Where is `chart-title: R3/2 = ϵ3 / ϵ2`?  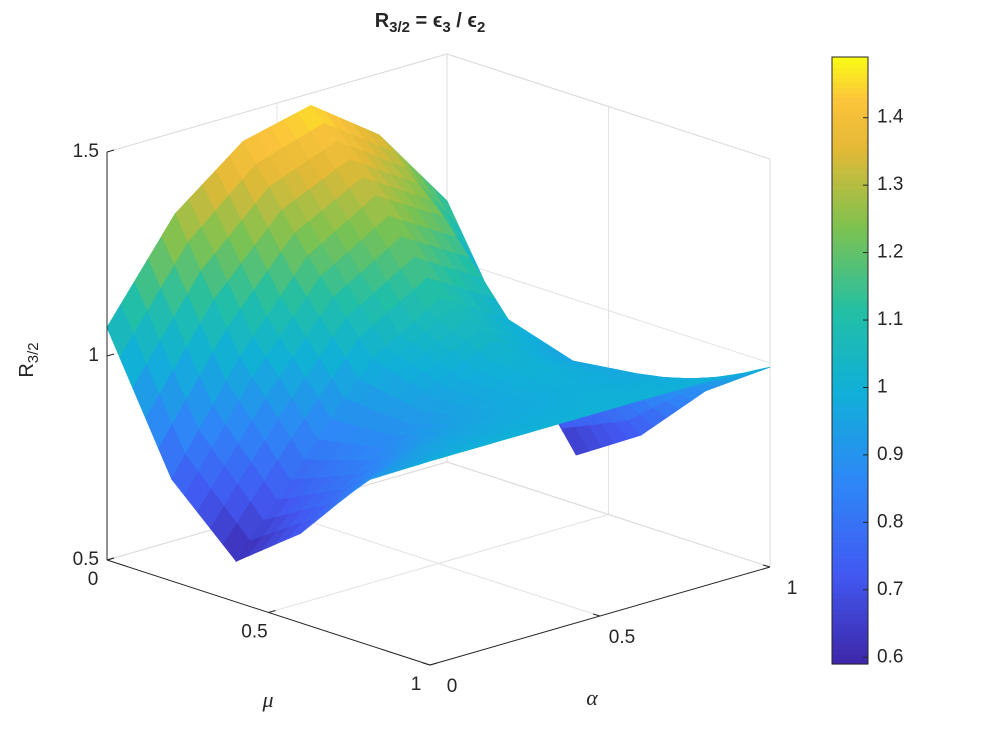
chart-title: R3/2 = ϵ3 / ϵ2 is located at coordinates (430, 23).